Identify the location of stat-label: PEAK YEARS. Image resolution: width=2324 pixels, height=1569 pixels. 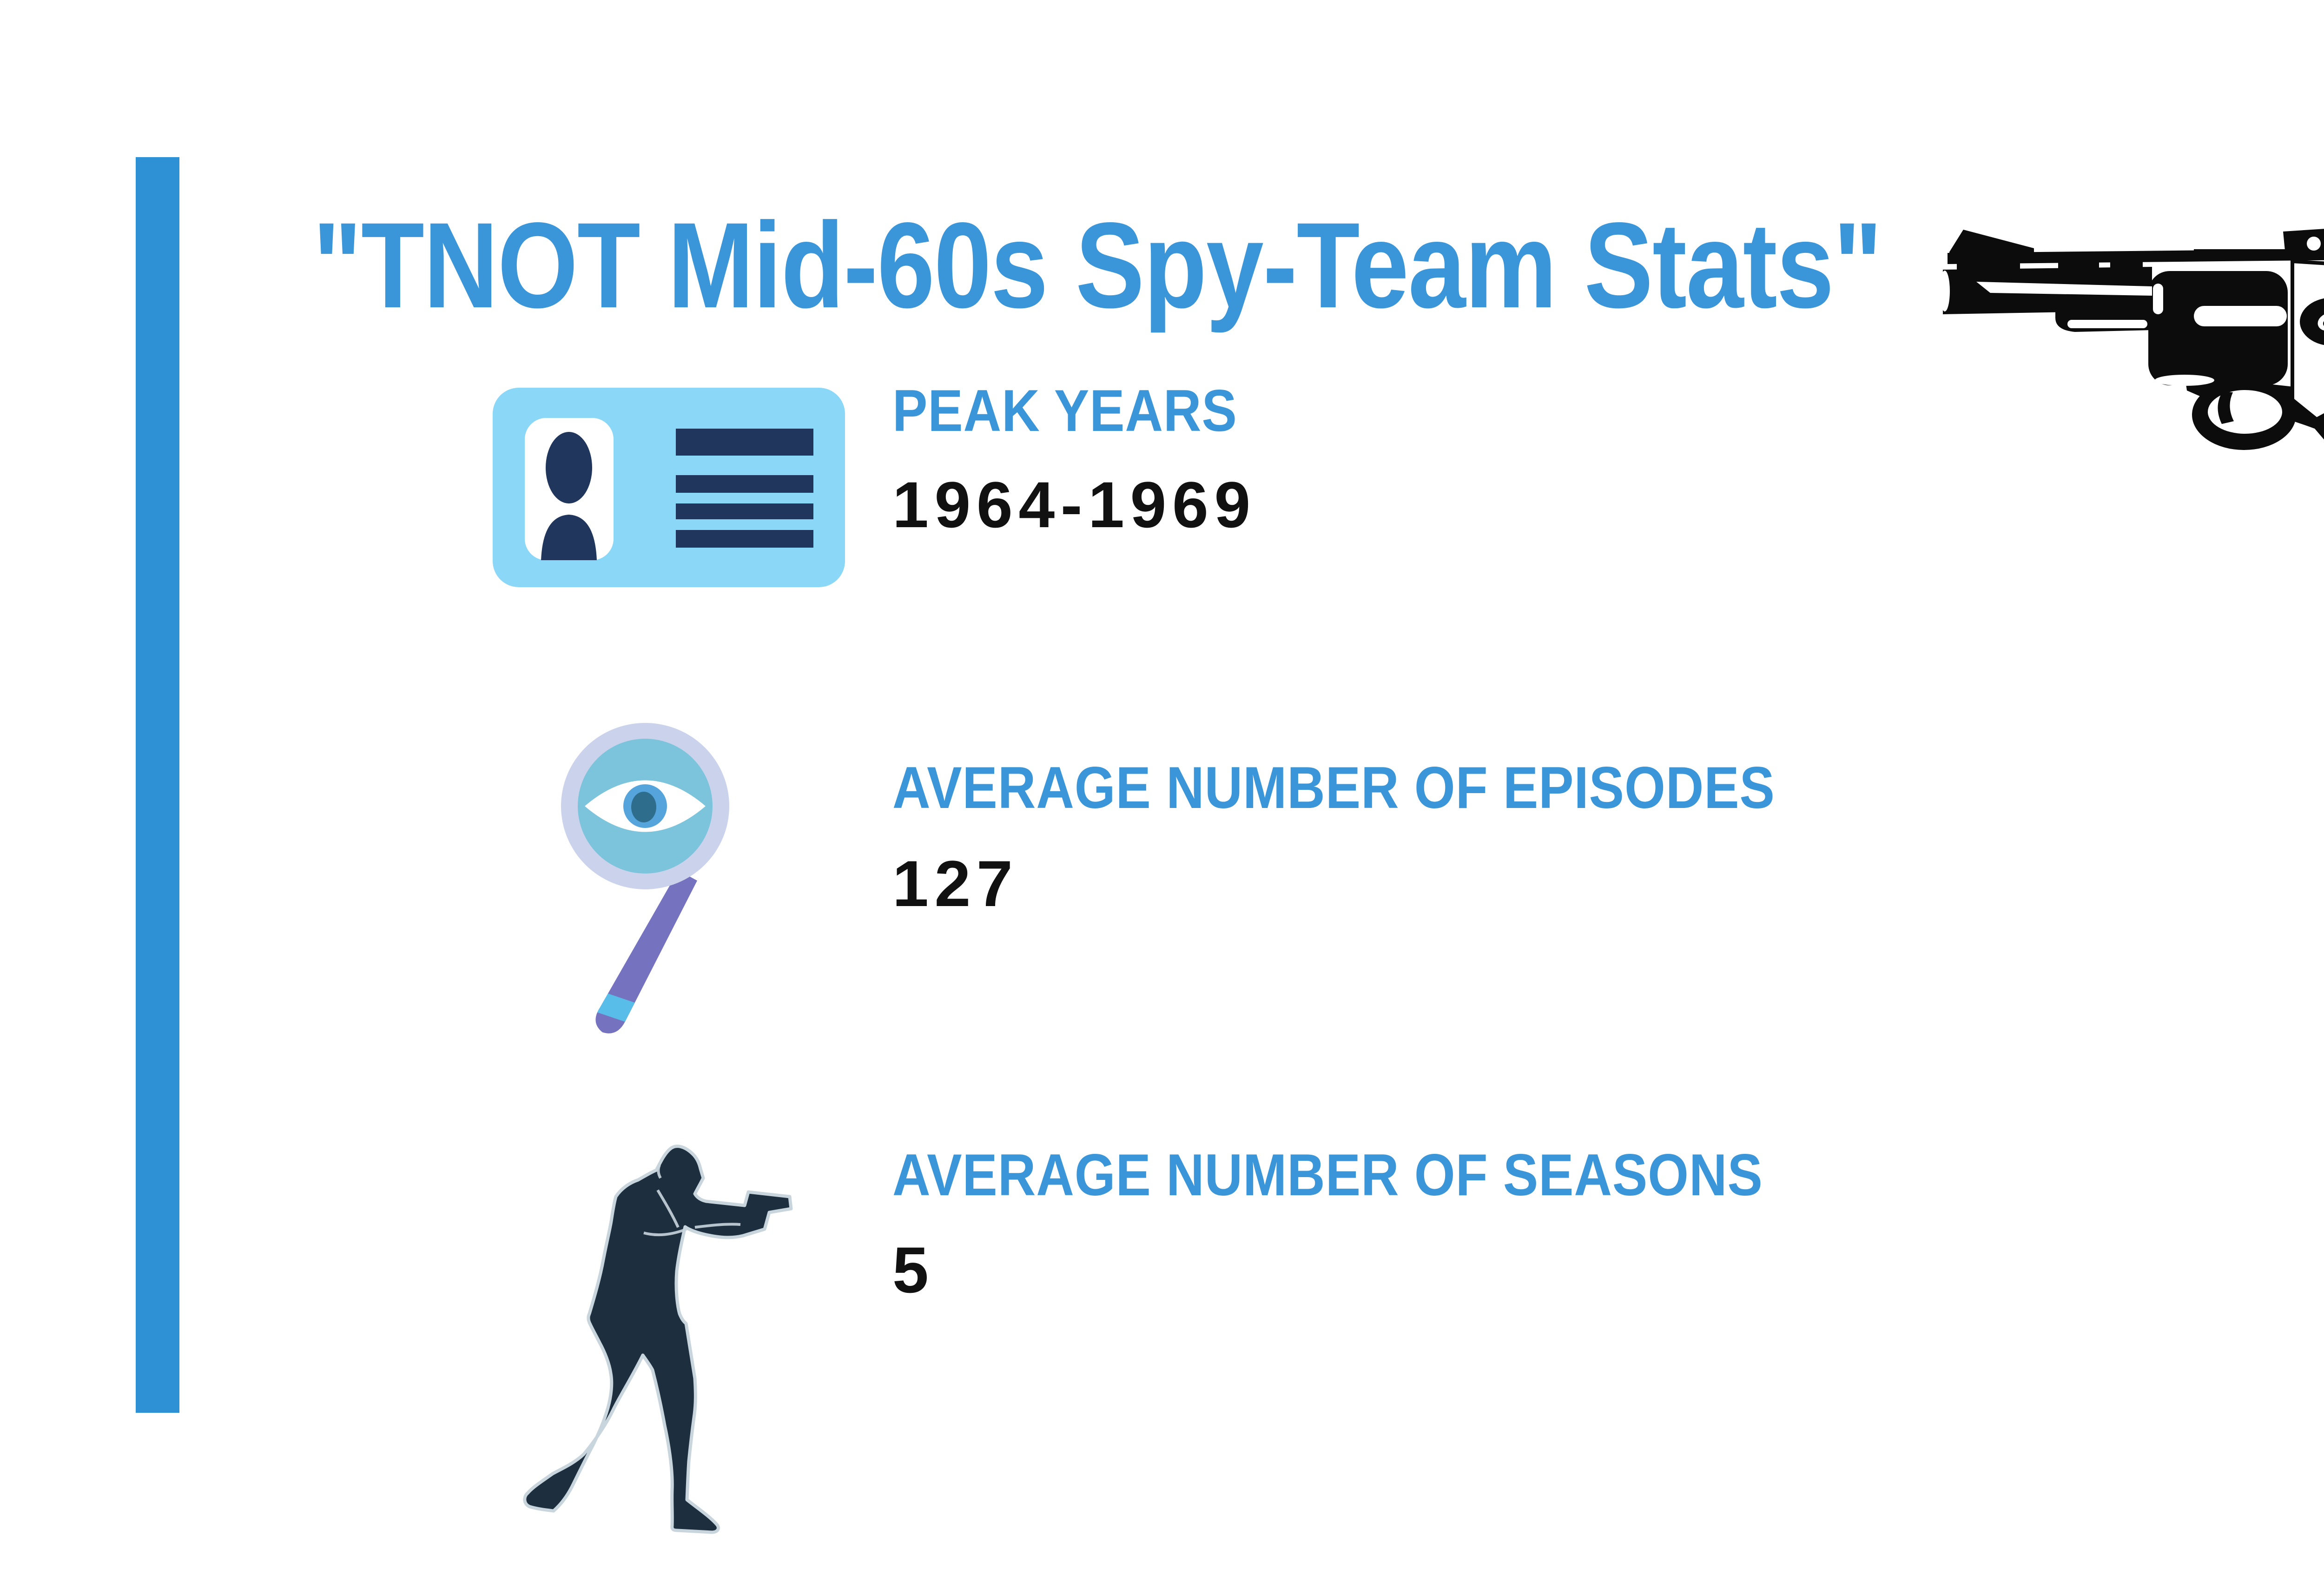
(1086, 410).